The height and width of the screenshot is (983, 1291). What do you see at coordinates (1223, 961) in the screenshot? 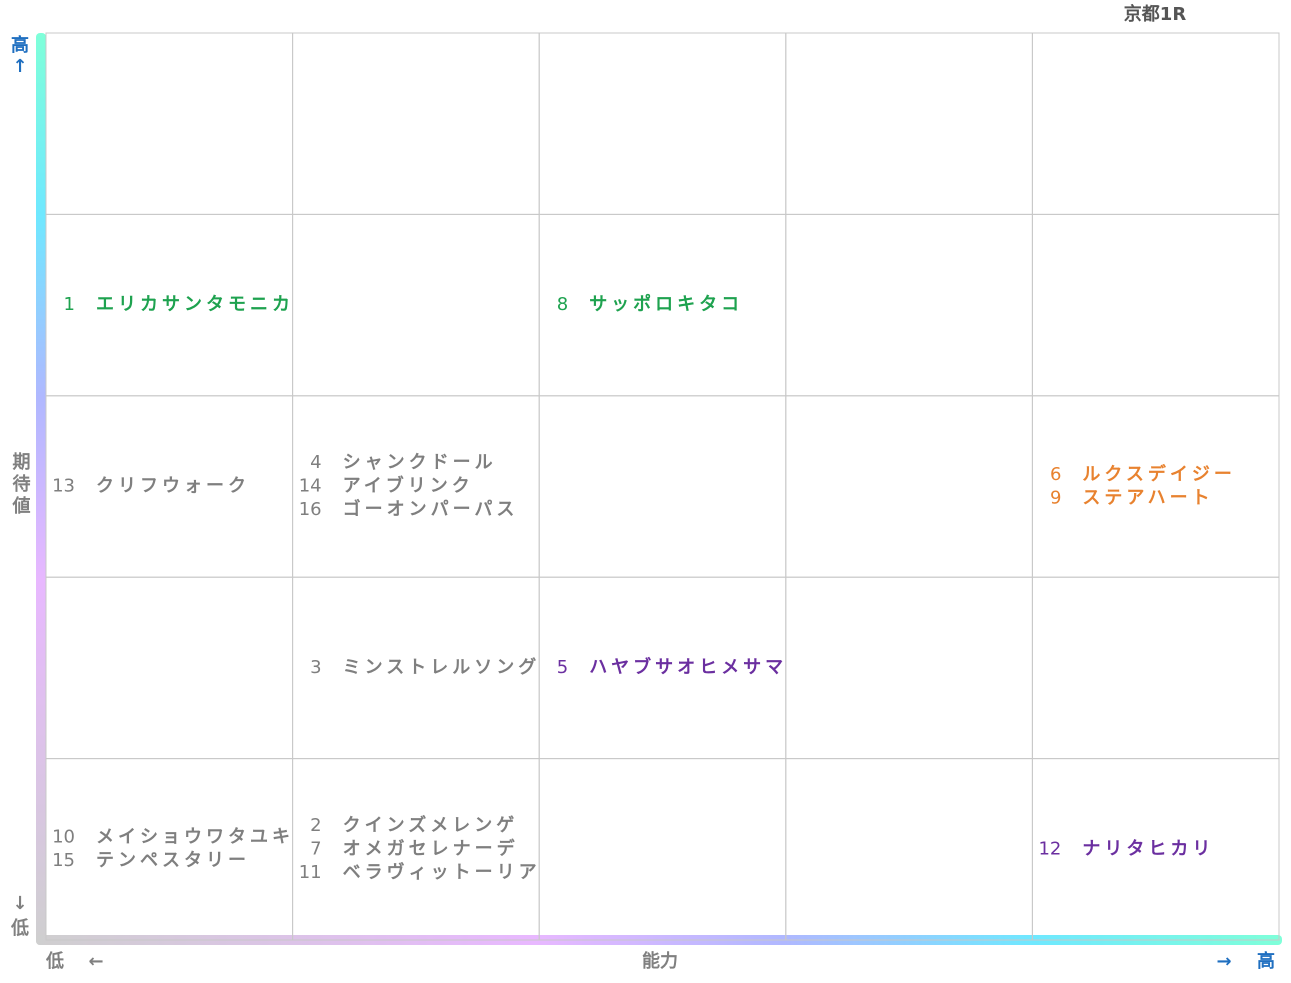
I see `x-high-arrow: →` at bounding box center [1223, 961].